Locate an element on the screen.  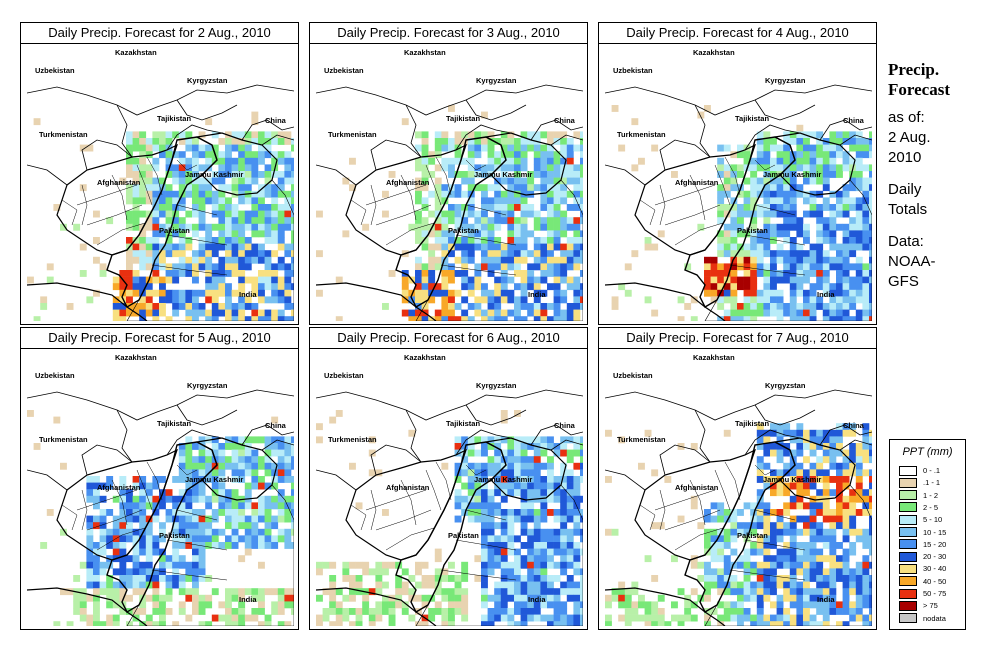
india-border is located at coordinates (788, 552).